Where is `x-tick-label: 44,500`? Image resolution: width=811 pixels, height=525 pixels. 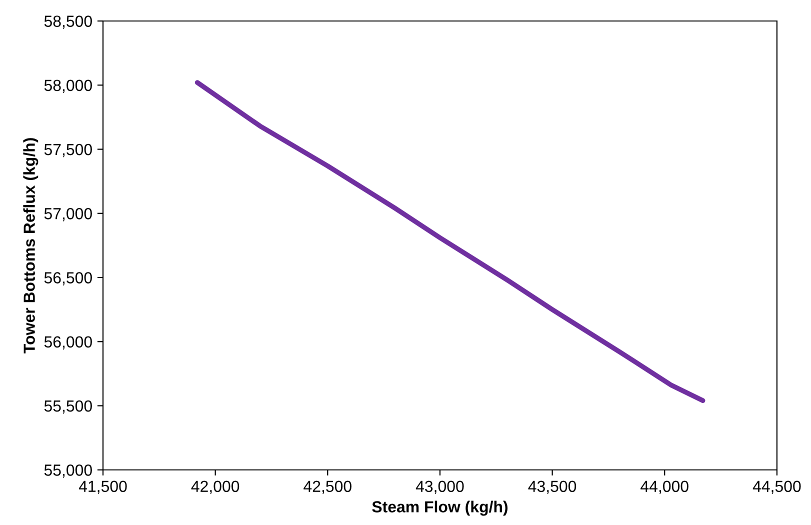
x-tick-label: 44,500 is located at coordinates (776, 487).